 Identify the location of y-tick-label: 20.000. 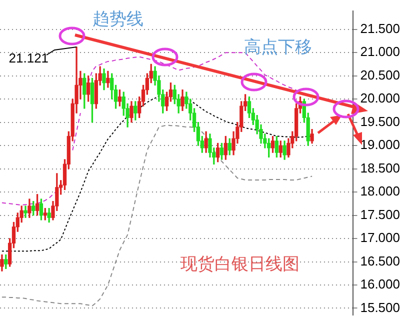
(380, 98).